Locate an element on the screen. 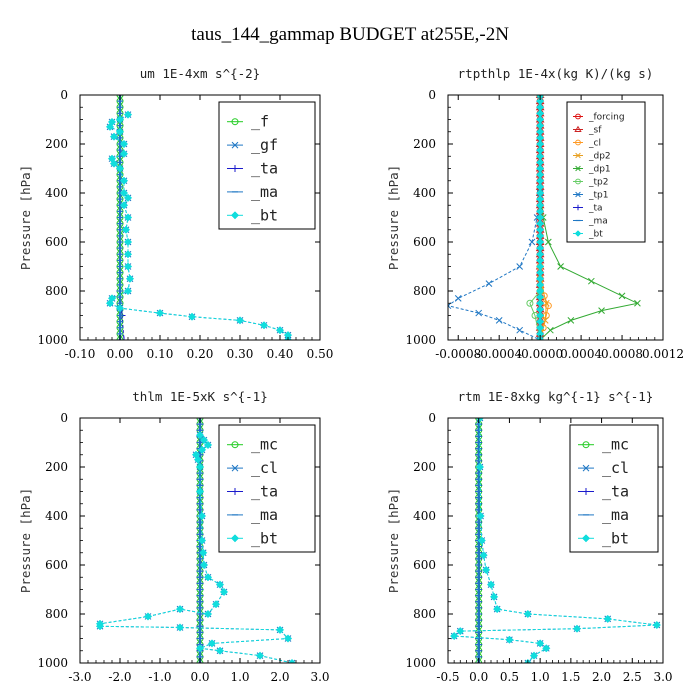 This screenshot has width=700, height=700. x-tick-label: -0.5 is located at coordinates (447, 677).